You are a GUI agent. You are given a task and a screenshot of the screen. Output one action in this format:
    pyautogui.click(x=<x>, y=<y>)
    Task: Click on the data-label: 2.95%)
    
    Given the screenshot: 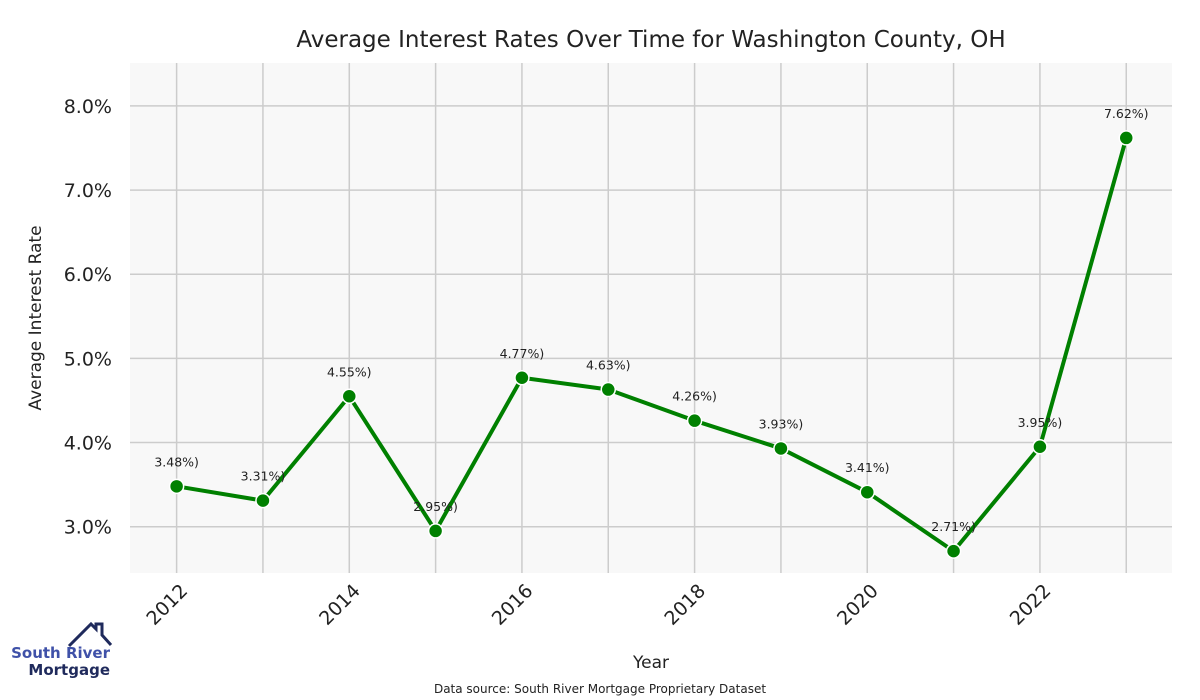 What is the action you would take?
    pyautogui.click(x=435, y=506)
    